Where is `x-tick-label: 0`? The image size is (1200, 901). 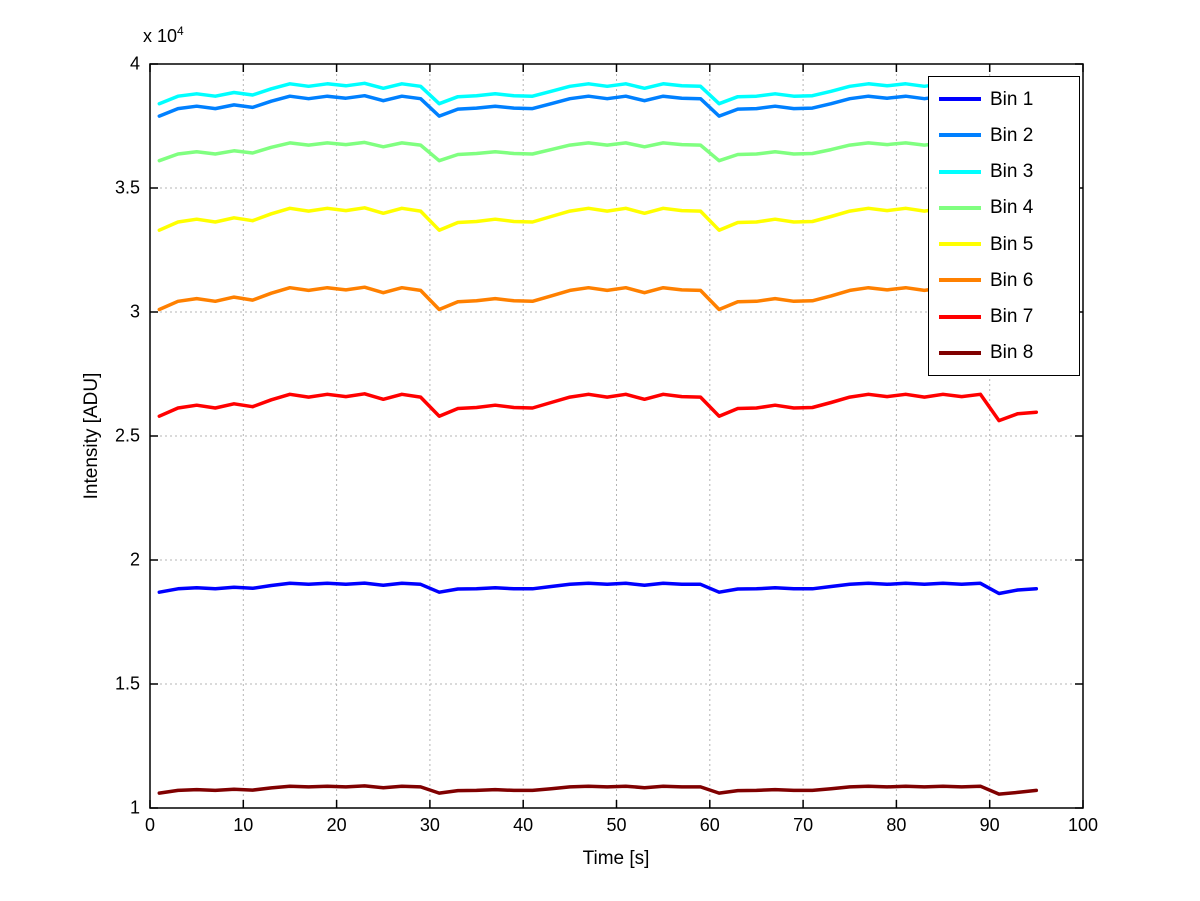 x-tick-label: 0 is located at coordinates (150, 825).